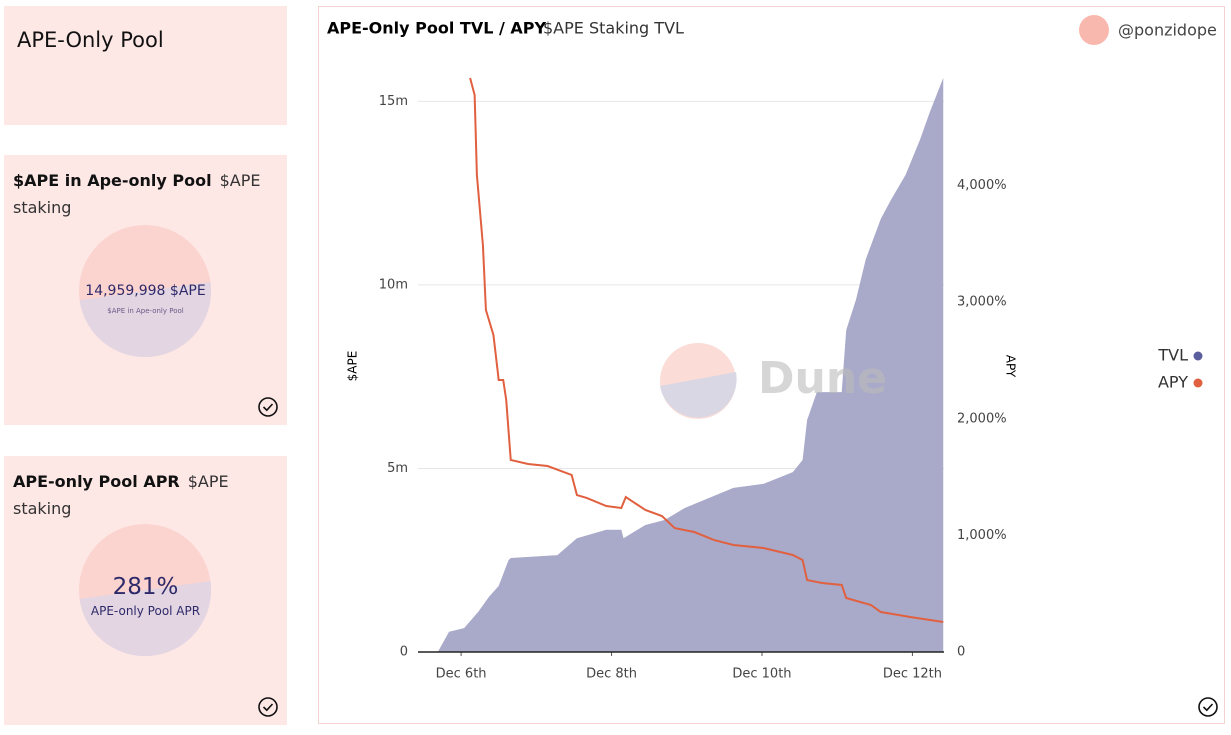  I want to click on y2-tick-label: 4,000%, so click(982, 185).